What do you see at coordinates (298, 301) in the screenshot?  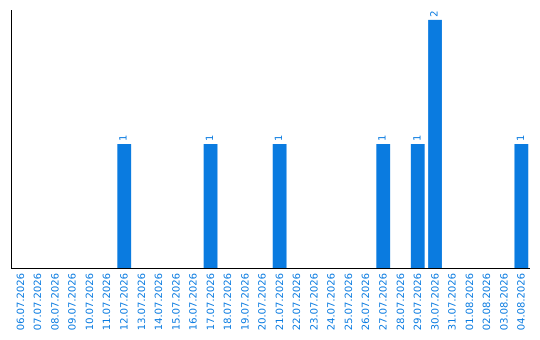 I see `x-tick-label: 22.07.2026` at bounding box center [298, 301].